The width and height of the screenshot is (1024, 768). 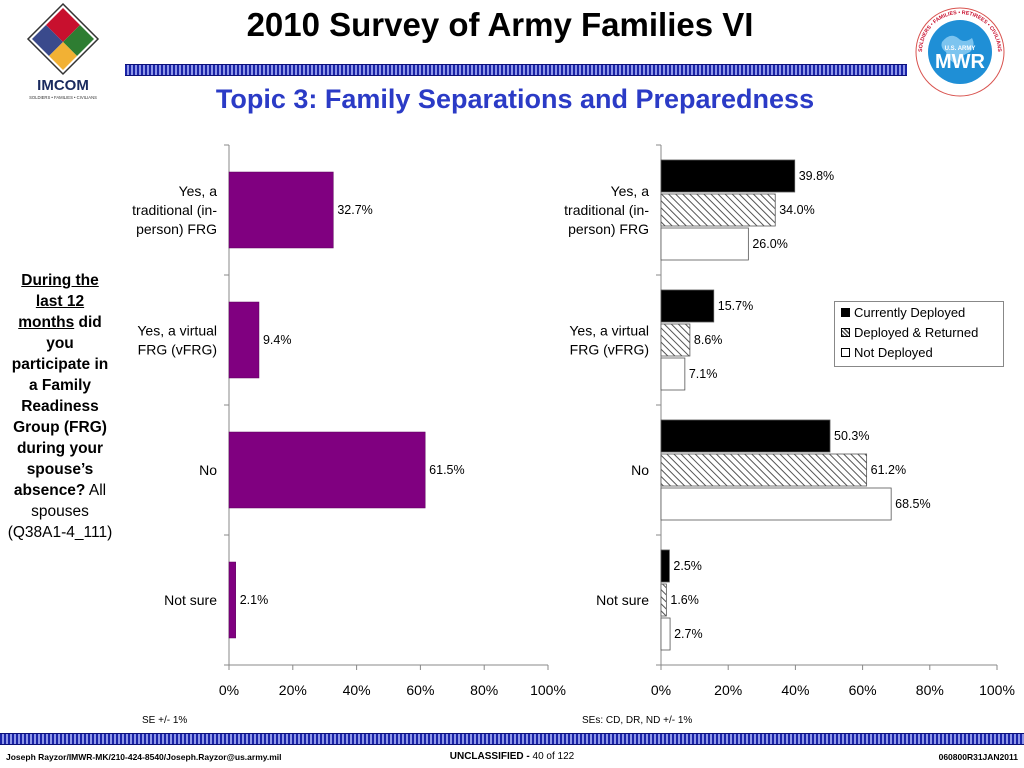 I want to click on data-label: 61.2%, so click(x=888, y=470).